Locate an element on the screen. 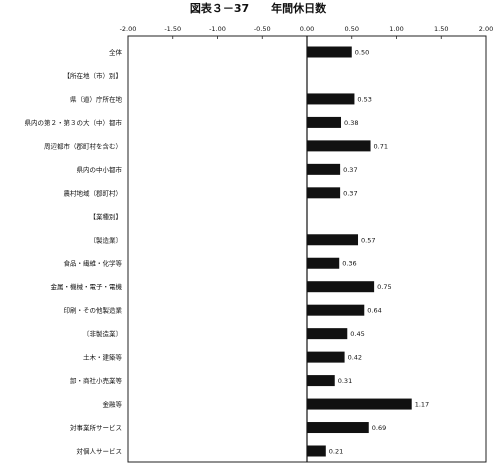 This screenshot has height=474, width=500. data-label: 1.17 is located at coordinates (422, 405).